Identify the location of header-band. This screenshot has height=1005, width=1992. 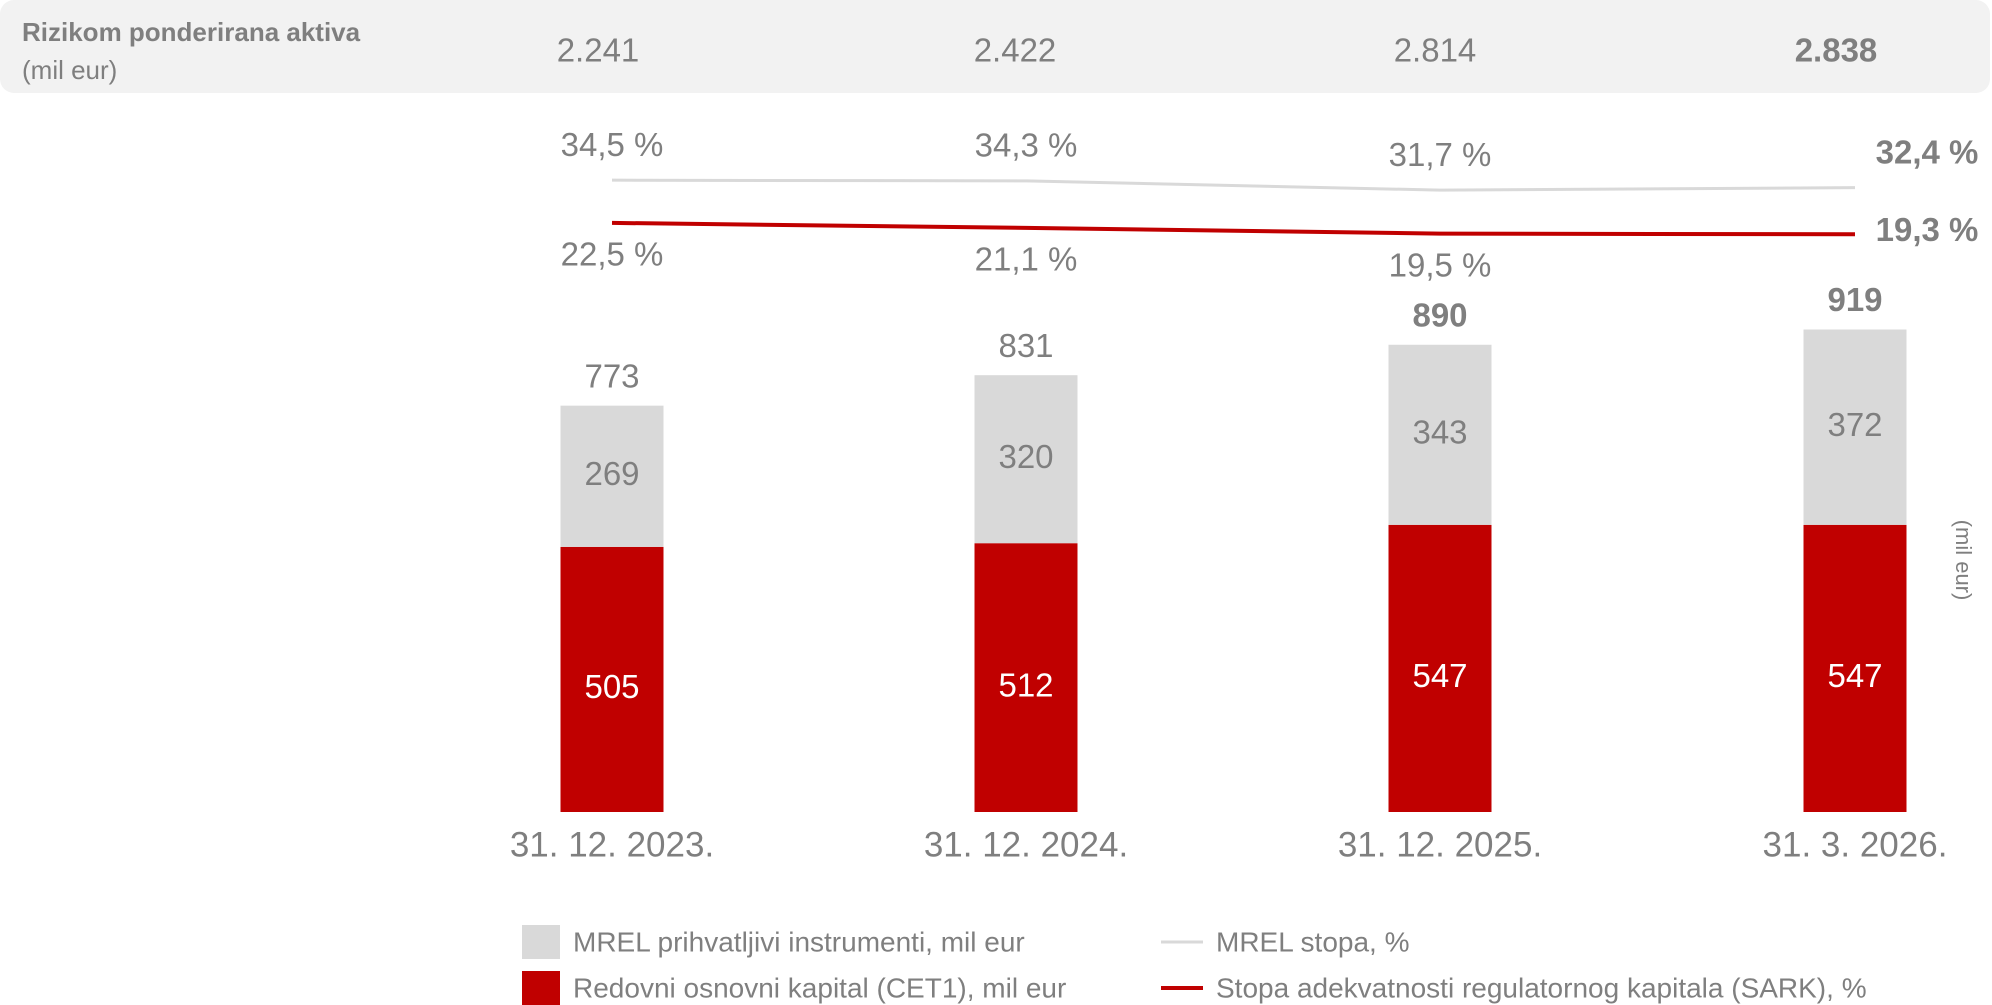
(995, 46).